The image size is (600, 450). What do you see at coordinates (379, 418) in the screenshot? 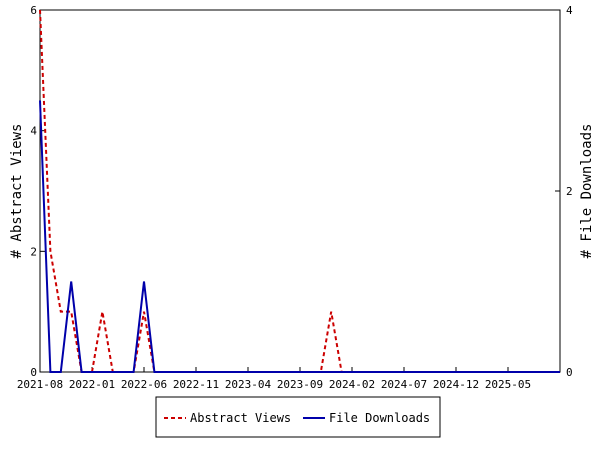
I see `legend-label-file-downloads: File Downloads` at bounding box center [379, 418].